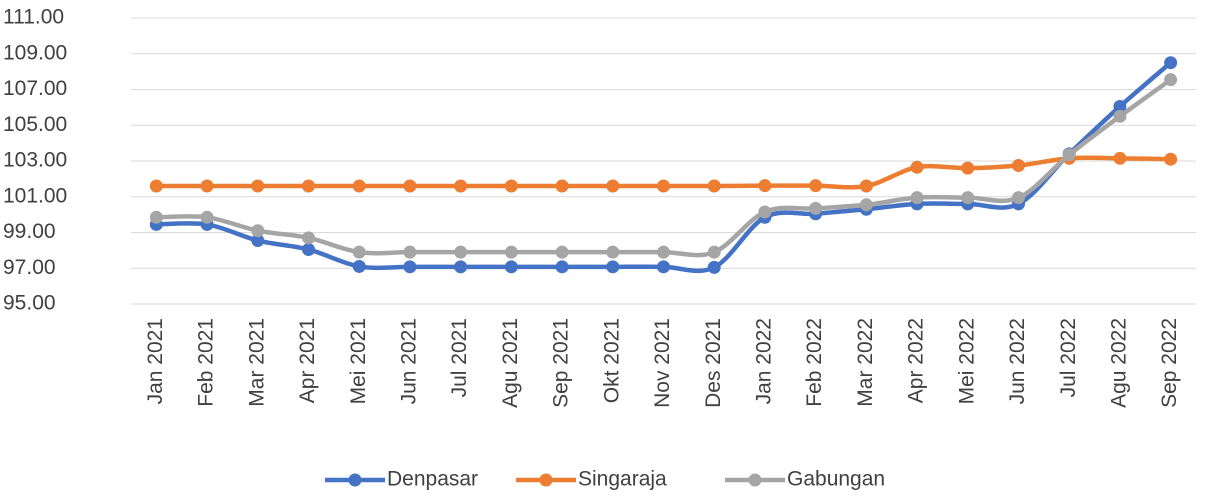 Image resolution: width=1209 pixels, height=502 pixels. What do you see at coordinates (622, 479) in the screenshot?
I see `legend-label: Singaraja` at bounding box center [622, 479].